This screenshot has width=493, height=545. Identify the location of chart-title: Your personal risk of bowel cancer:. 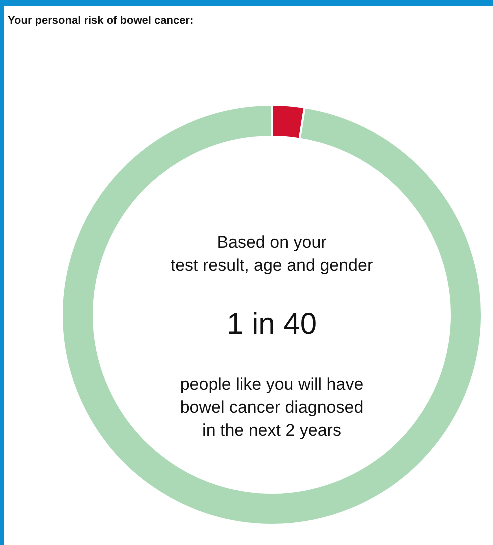
(101, 21).